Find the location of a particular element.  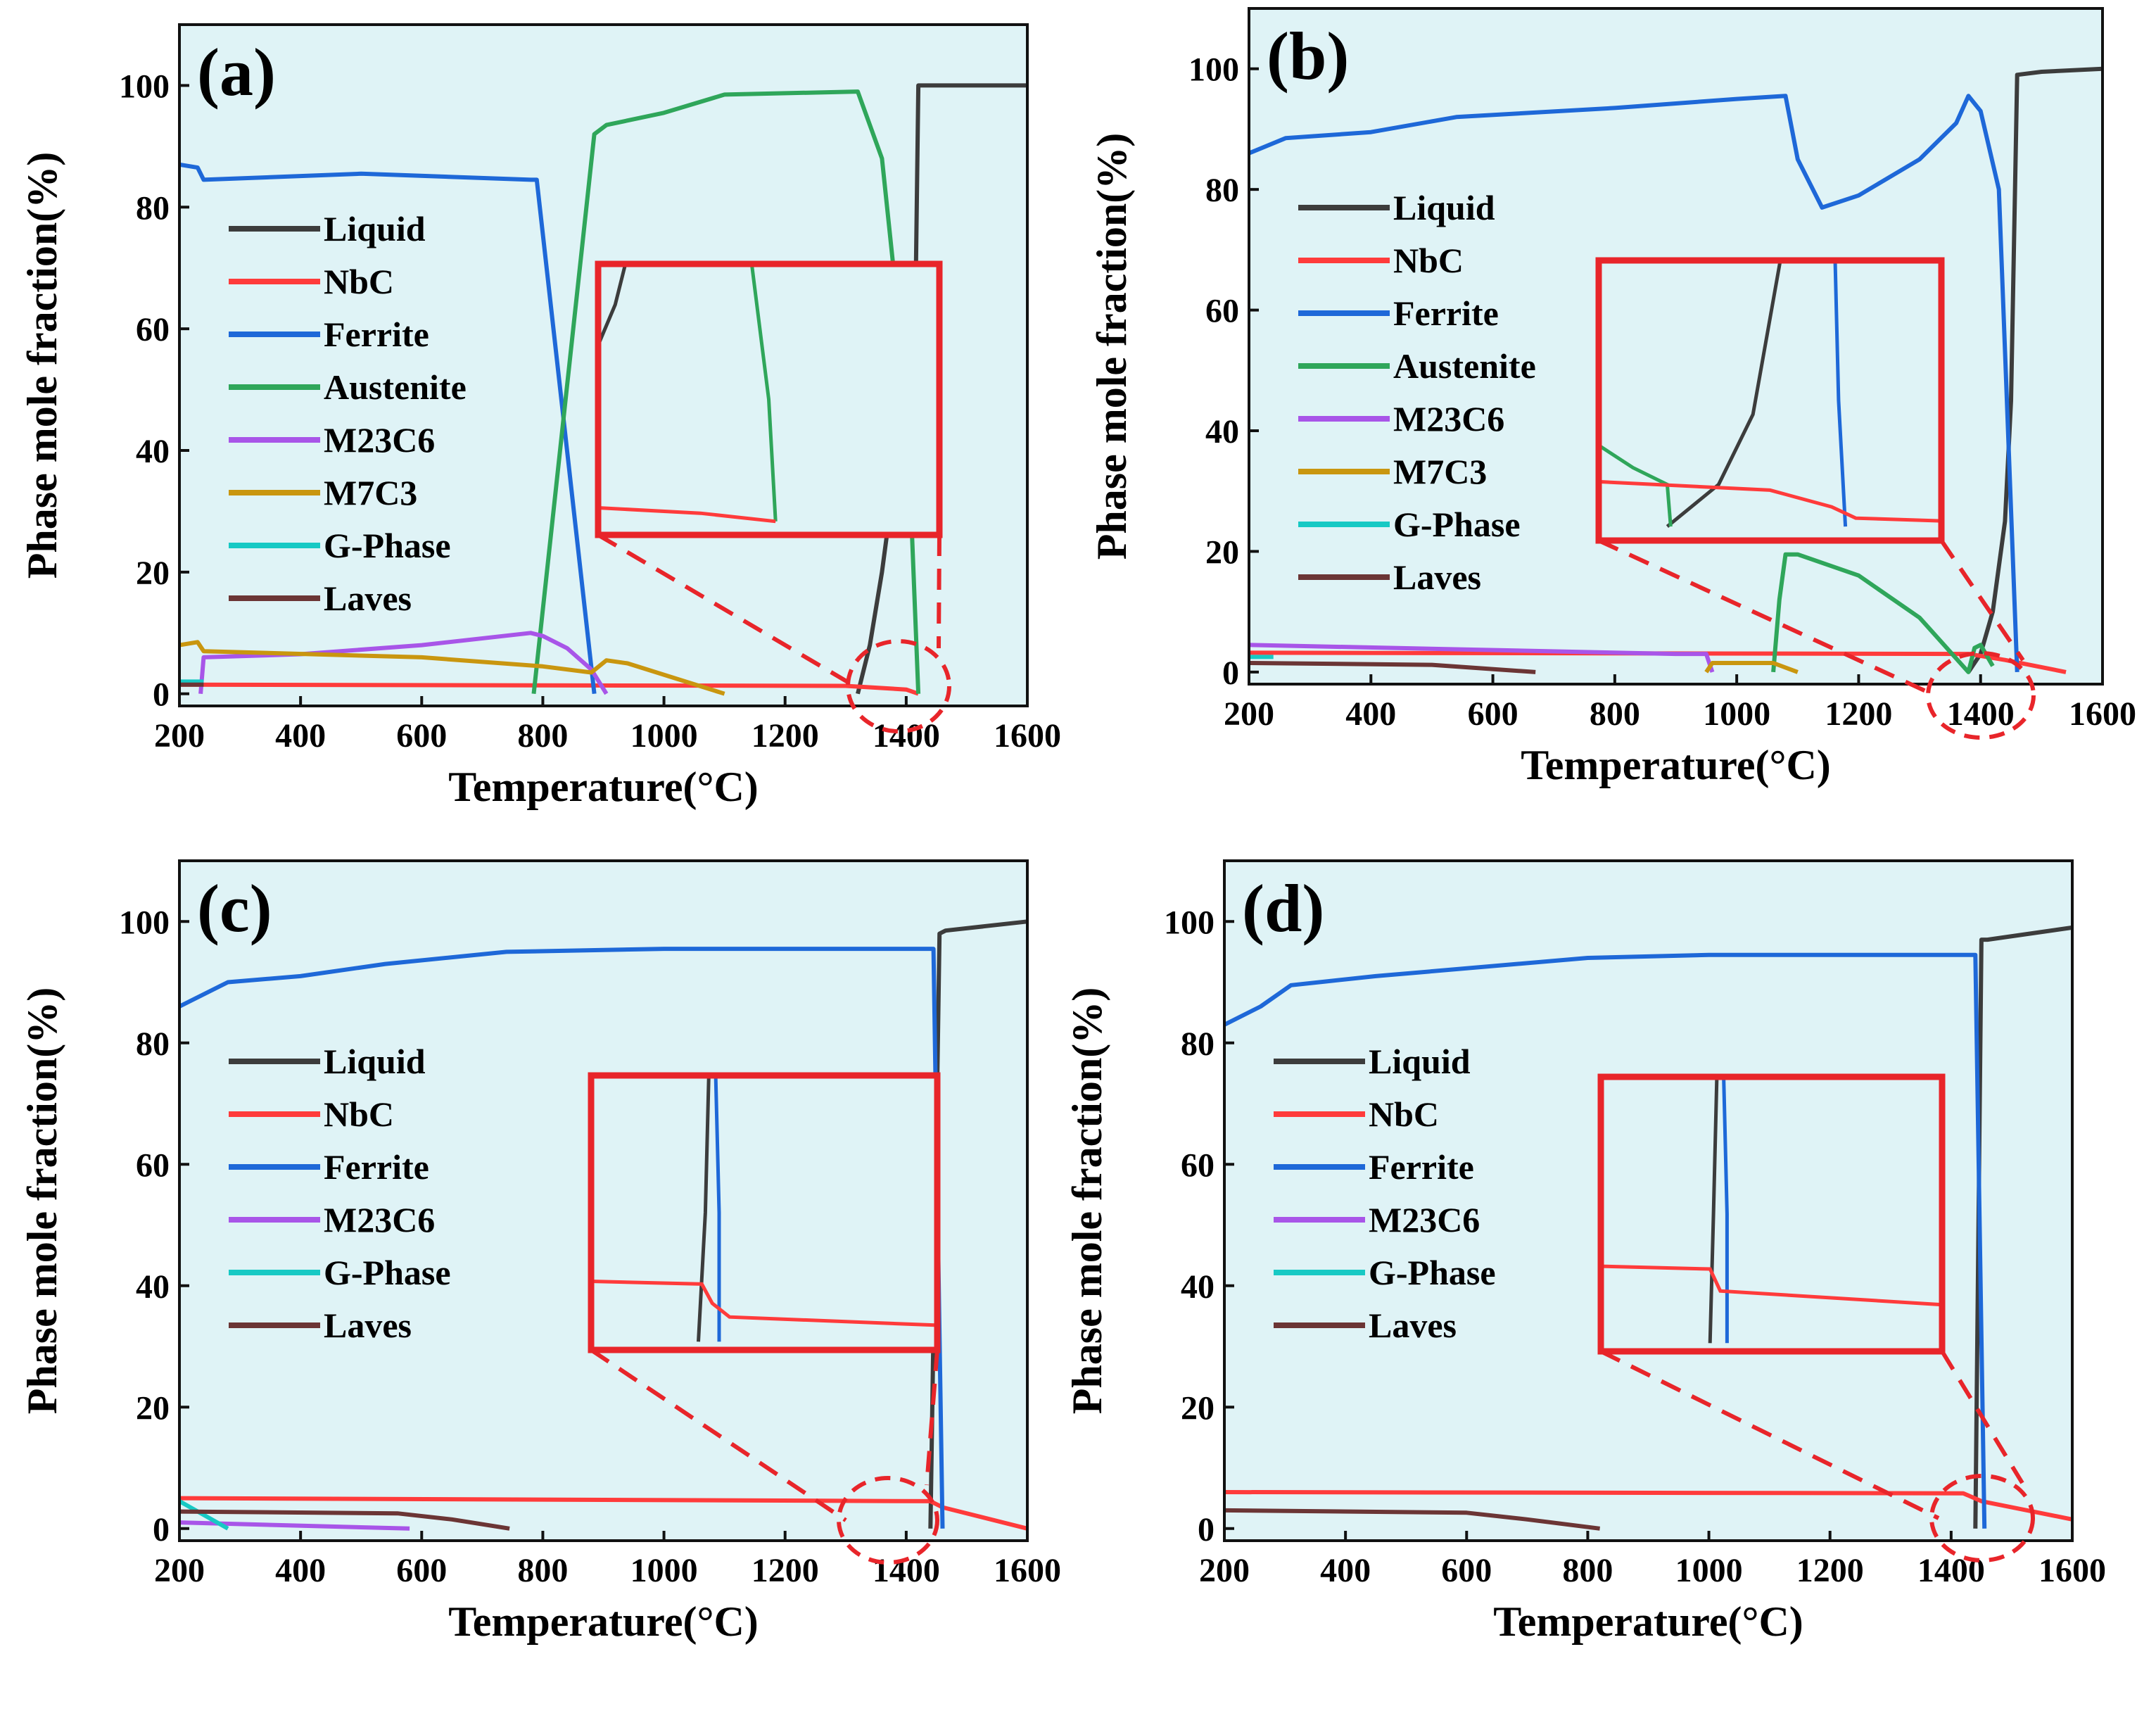

legend-label: Austenite is located at coordinates (1464, 366).